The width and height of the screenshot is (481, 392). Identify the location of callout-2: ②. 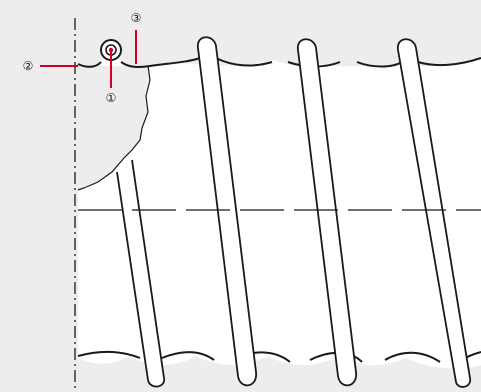
(28, 66).